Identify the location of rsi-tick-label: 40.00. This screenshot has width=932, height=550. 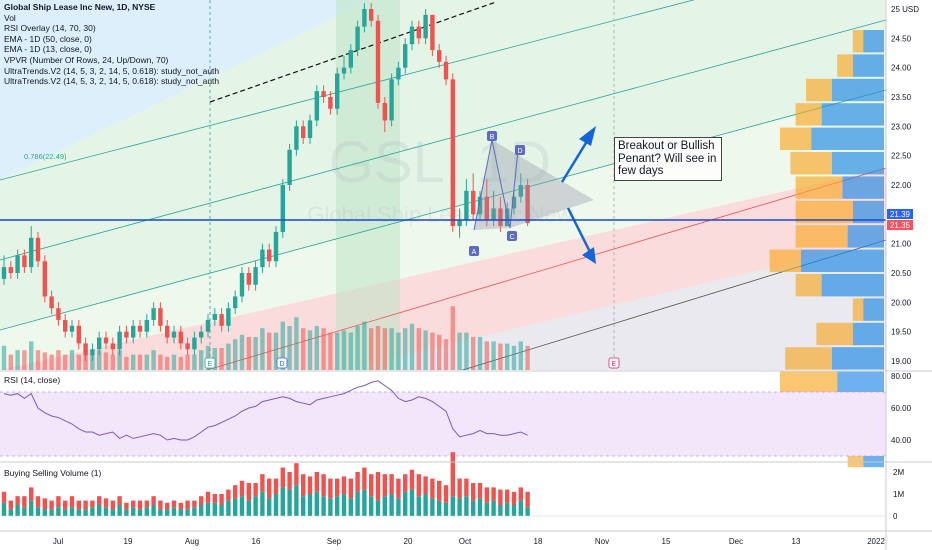
(901, 440).